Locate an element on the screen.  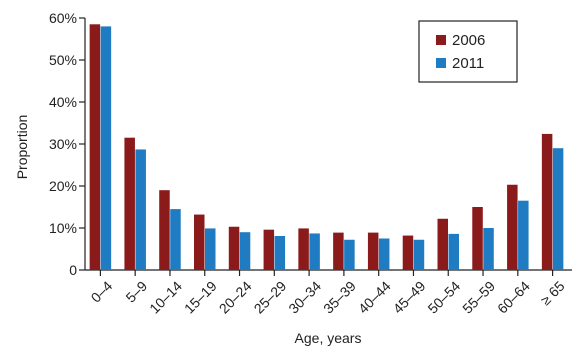
x-tick-label: 45–49 is located at coordinates (409, 297).